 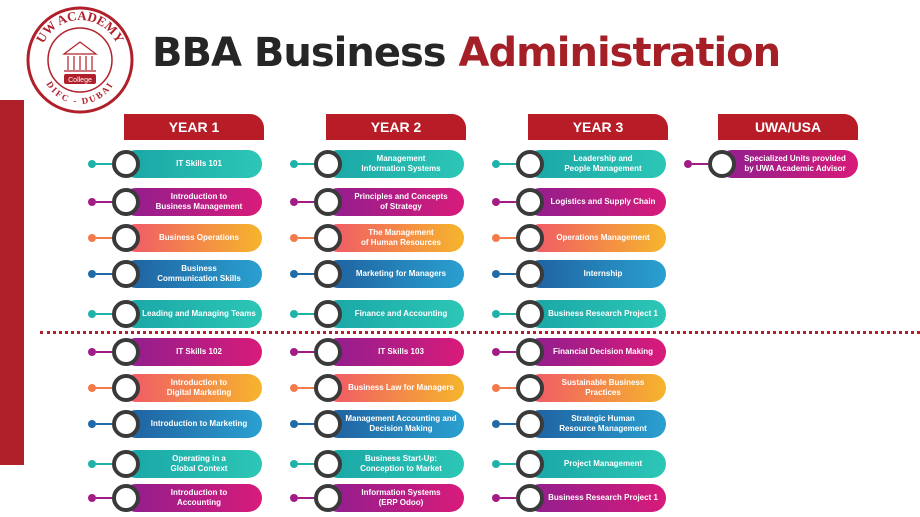 I want to click on course-label: Information Systems (ERP Odoo), so click(x=394, y=498).